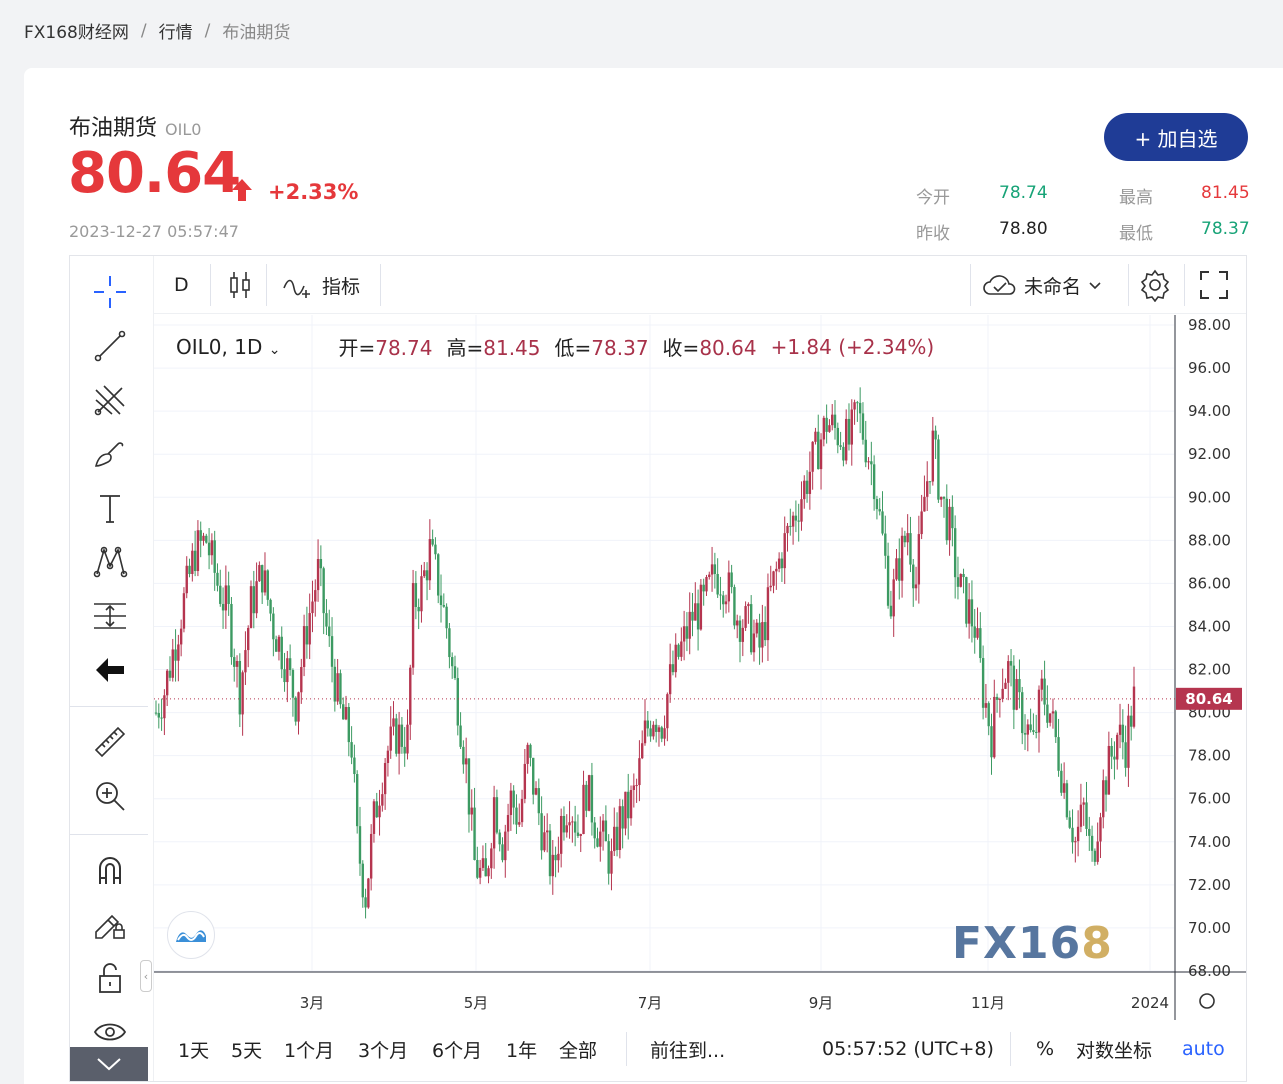 The width and height of the screenshot is (1283, 1084). What do you see at coordinates (110, 454) in the screenshot?
I see `brush-icon` at bounding box center [110, 454].